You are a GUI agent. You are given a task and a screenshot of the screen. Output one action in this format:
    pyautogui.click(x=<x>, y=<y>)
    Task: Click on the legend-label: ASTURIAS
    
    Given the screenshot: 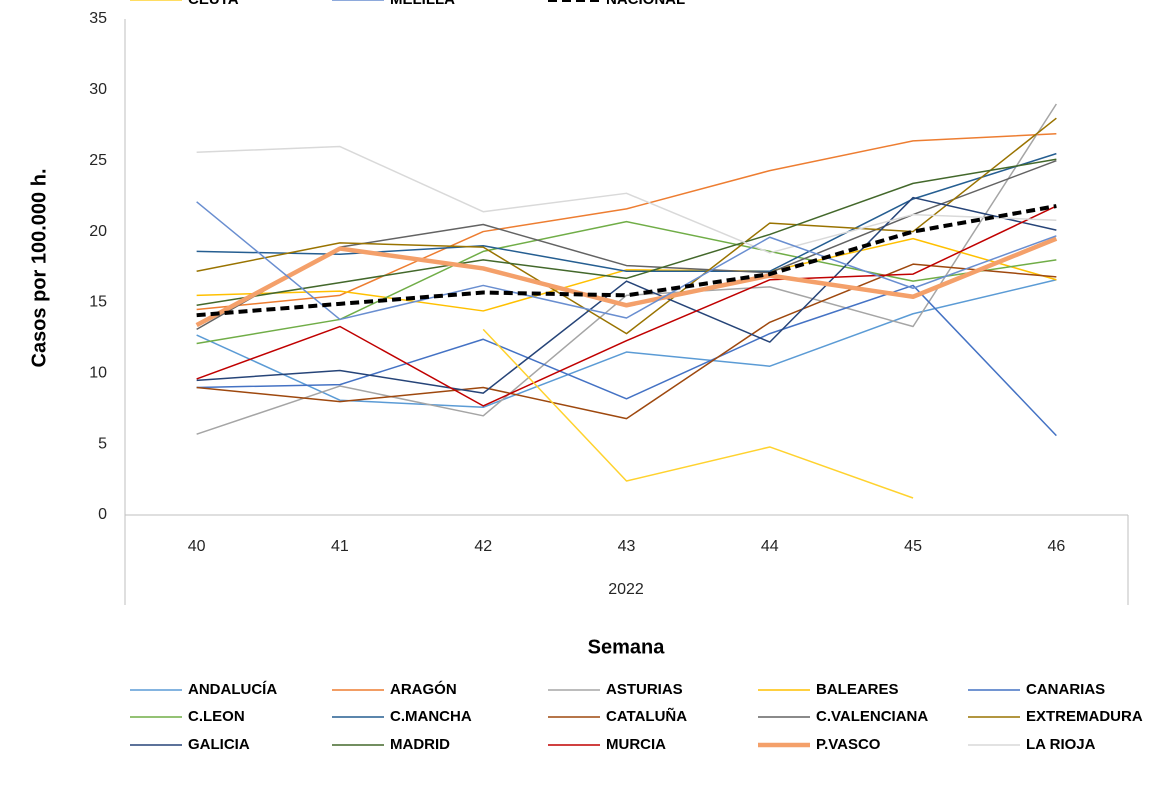 What is the action you would take?
    pyautogui.click(x=644, y=689)
    